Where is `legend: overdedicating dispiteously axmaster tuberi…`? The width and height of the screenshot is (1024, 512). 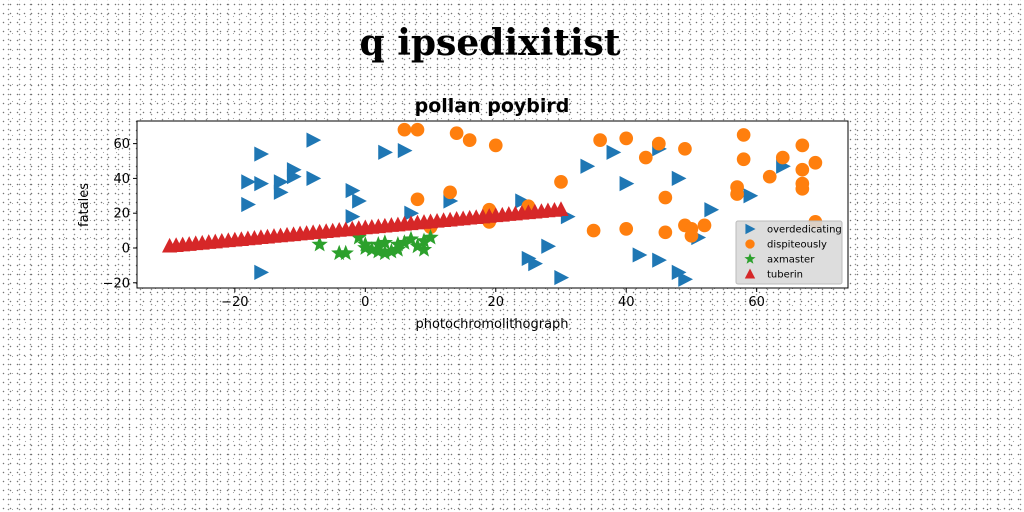 legend: overdedicating dispiteously axmaster tuberi… is located at coordinates (789, 252).